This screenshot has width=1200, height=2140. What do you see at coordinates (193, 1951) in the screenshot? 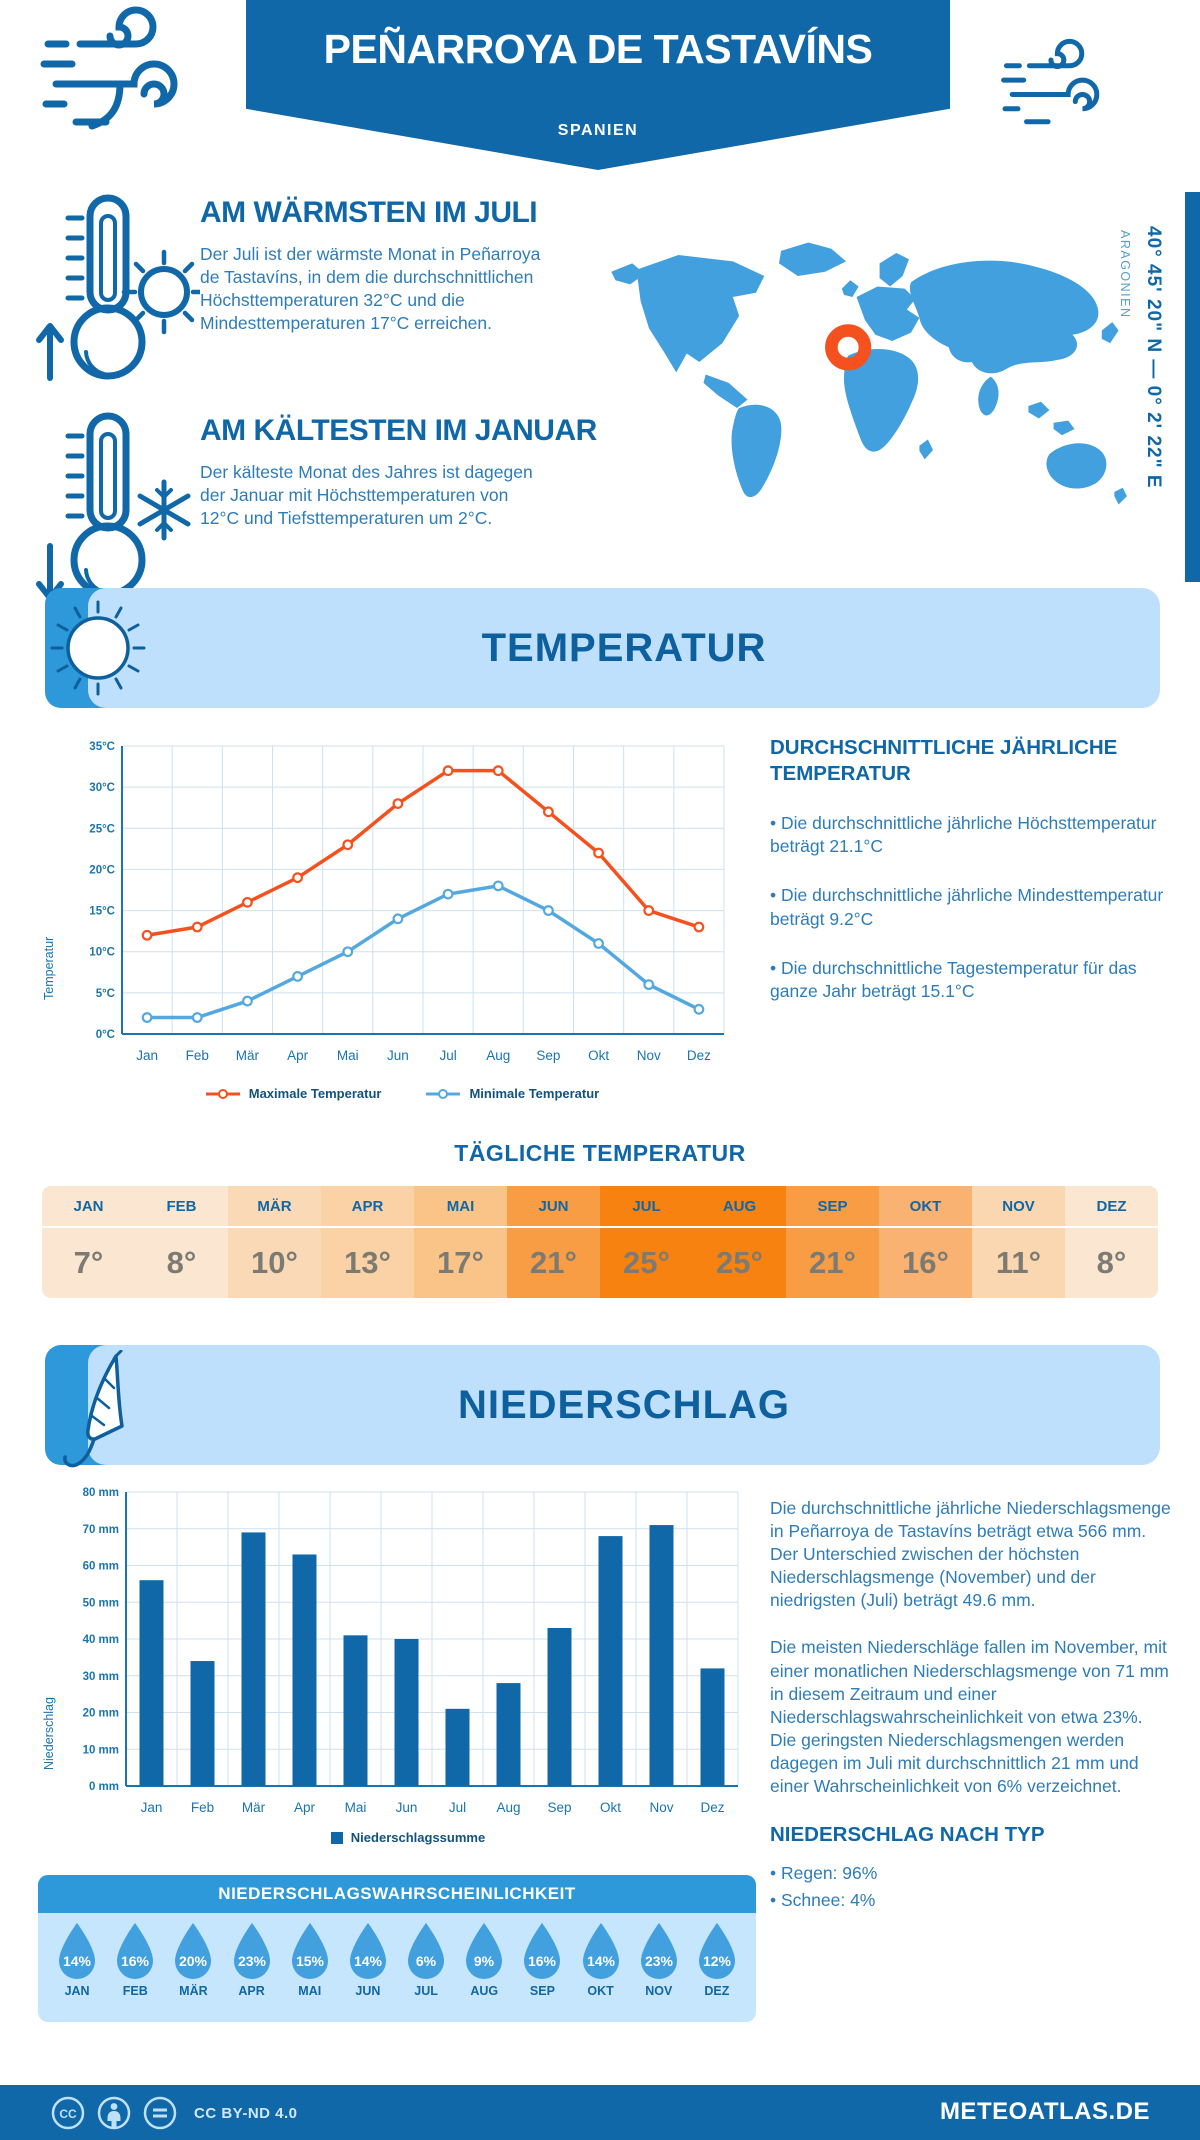
I see `droplet-icon: 20%` at bounding box center [193, 1951].